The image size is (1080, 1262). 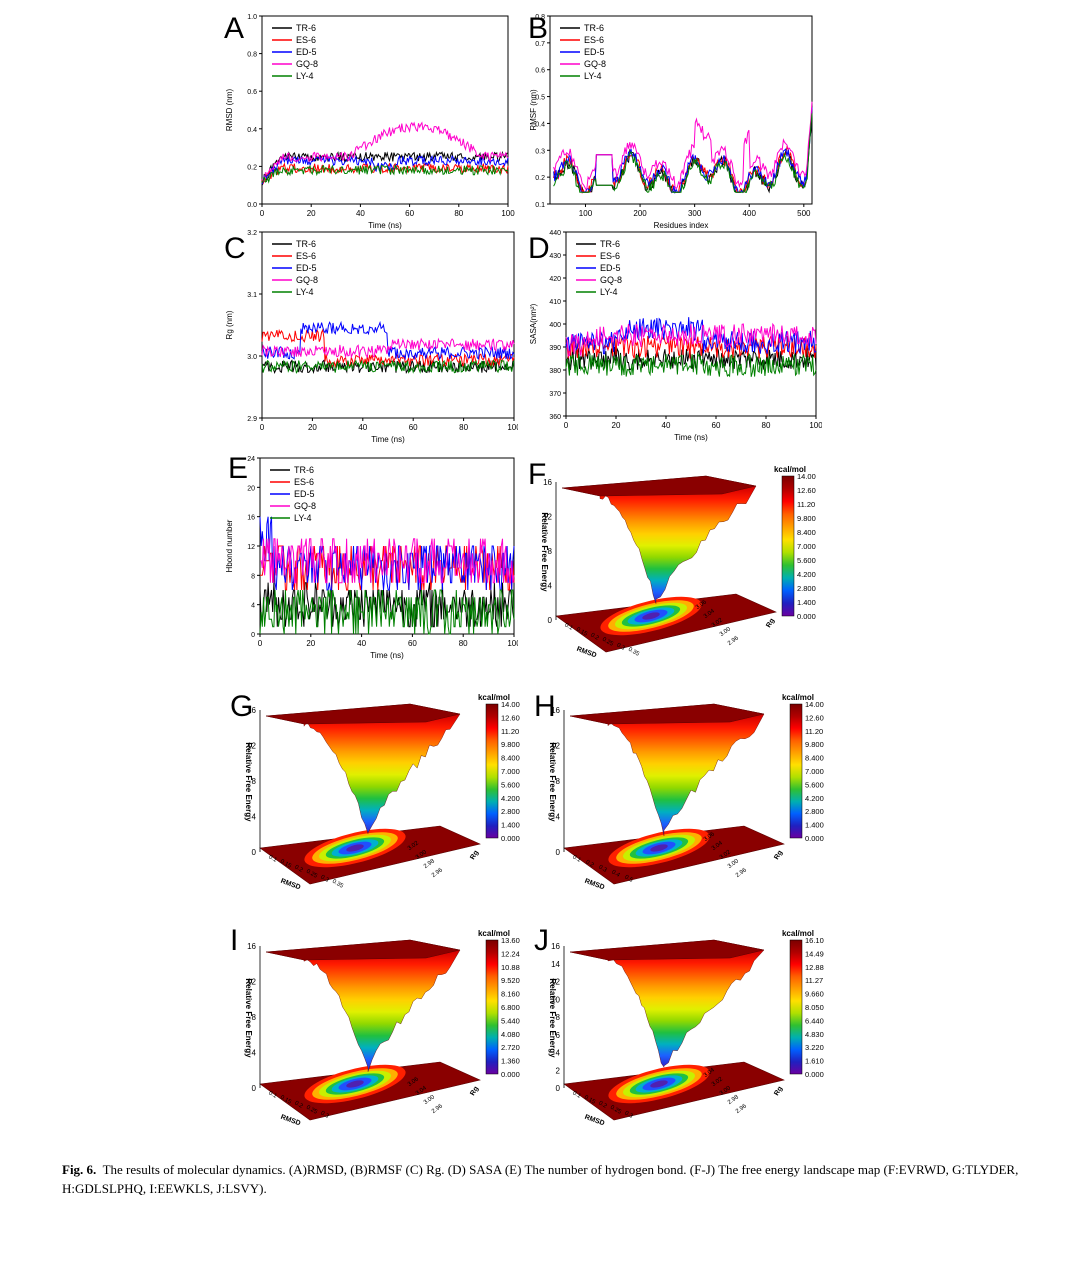 I want to click on color-scale-label: 4.200, so click(x=806, y=574).